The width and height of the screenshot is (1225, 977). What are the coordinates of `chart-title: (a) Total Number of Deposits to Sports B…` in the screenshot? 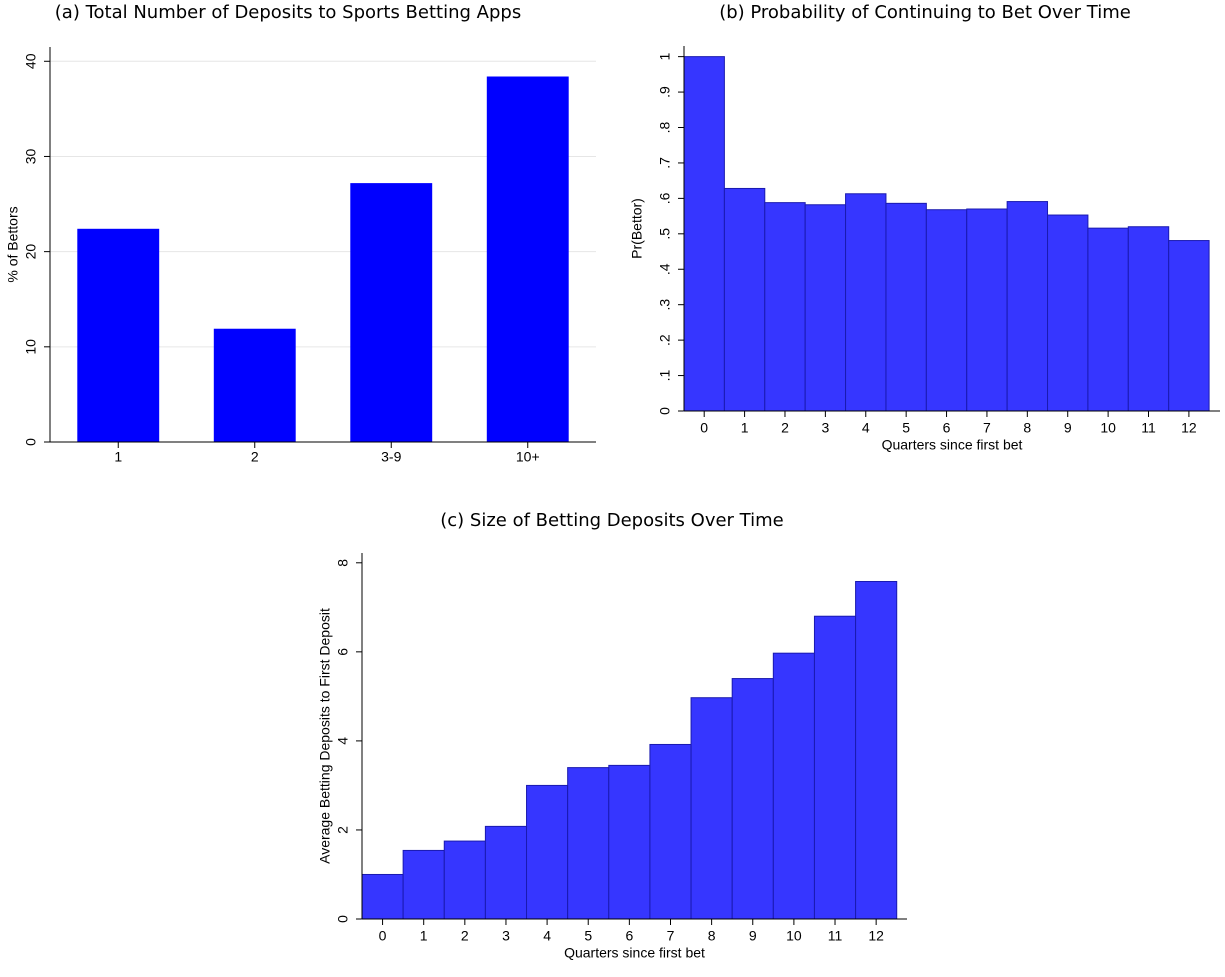 It's located at (288, 12).